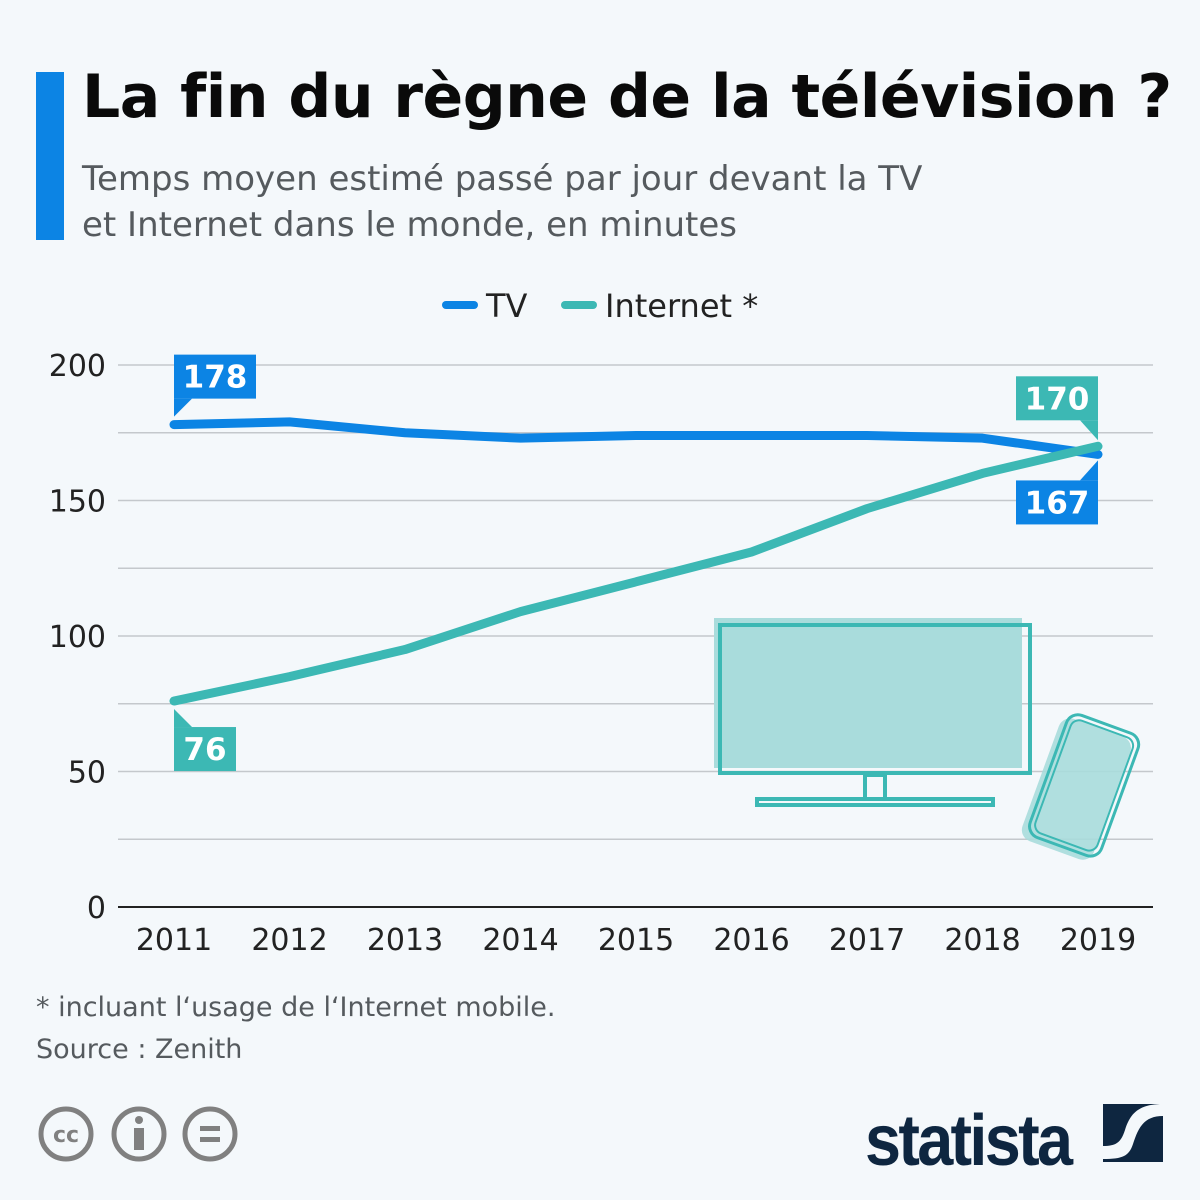  What do you see at coordinates (867, 940) in the screenshot?
I see `x-tick-label: 2017` at bounding box center [867, 940].